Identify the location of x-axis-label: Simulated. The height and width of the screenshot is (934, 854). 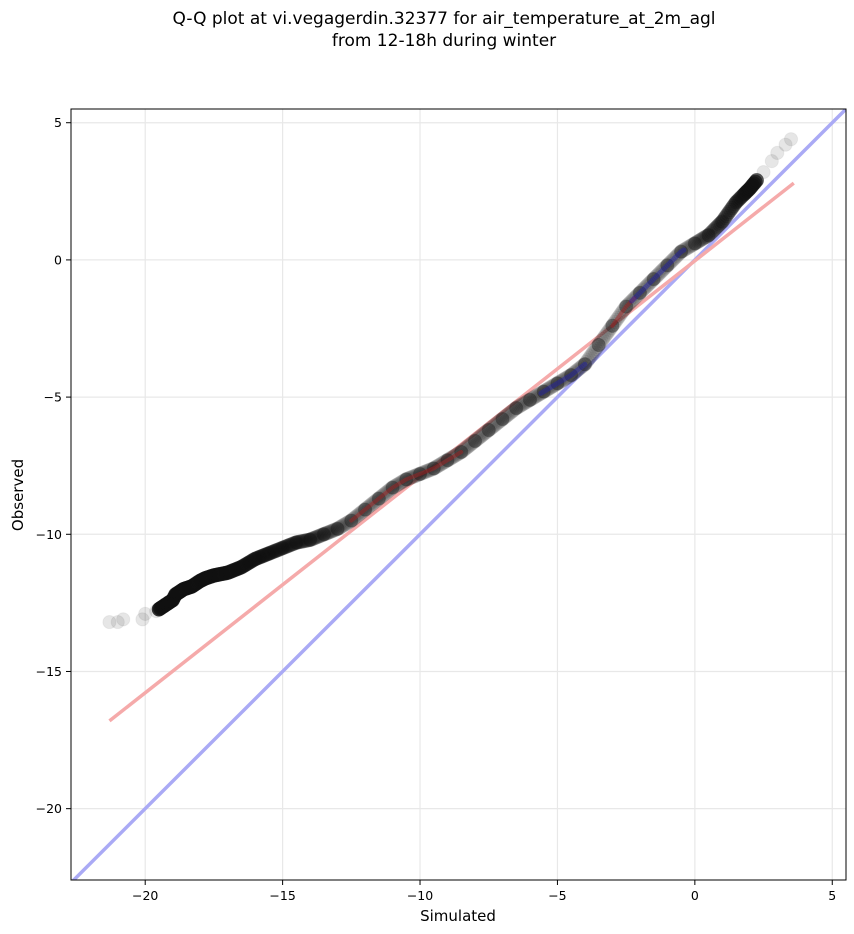
(458, 916).